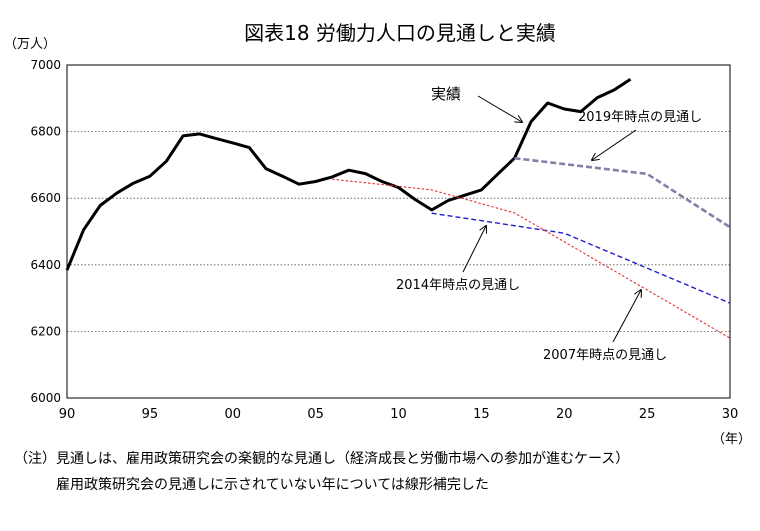 Image resolution: width=760 pixels, height=531 pixels. What do you see at coordinates (45, 65) in the screenshot?
I see `y-tick-label-7000: 7000` at bounding box center [45, 65].